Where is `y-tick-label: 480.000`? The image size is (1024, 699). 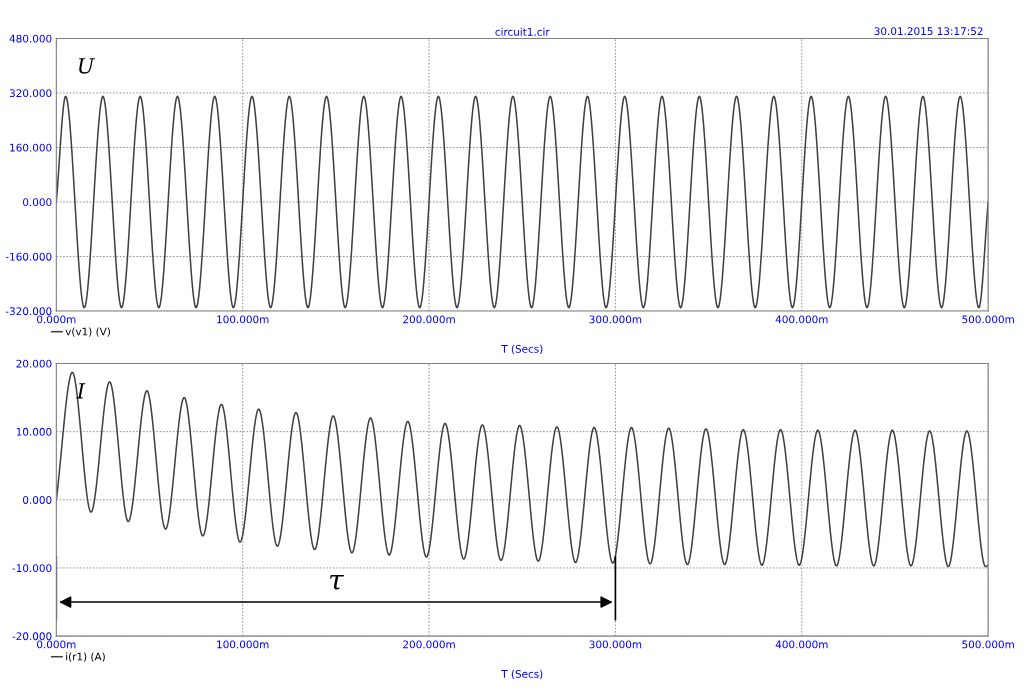
y-tick-label: 480.000 is located at coordinates (30, 38).